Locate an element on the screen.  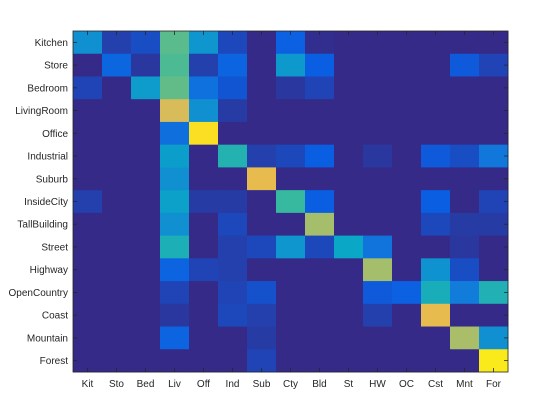
y-tick-label: Store is located at coordinates (56, 66).